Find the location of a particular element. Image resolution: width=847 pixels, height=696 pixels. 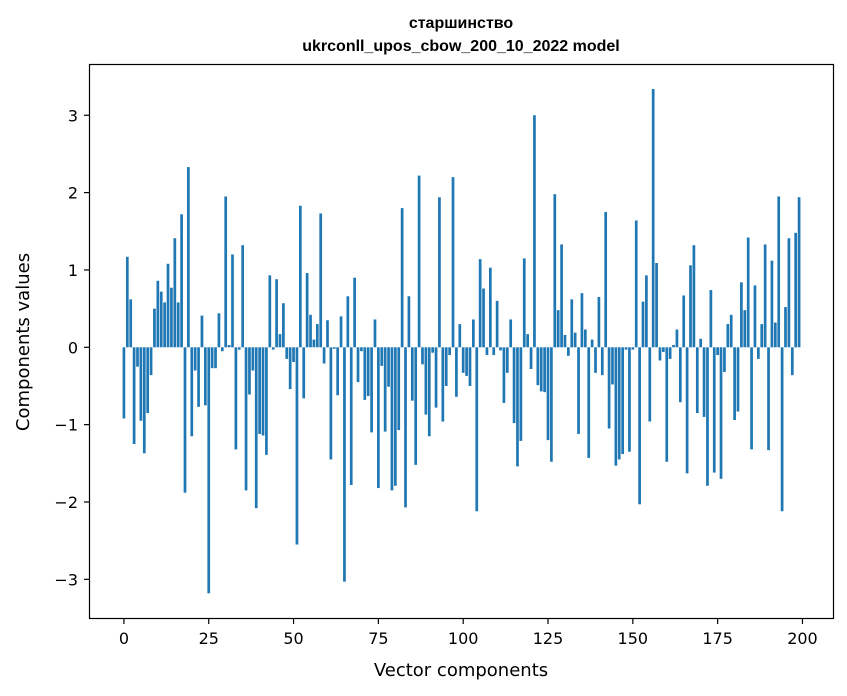

x-tick-label: 25 is located at coordinates (209, 638).